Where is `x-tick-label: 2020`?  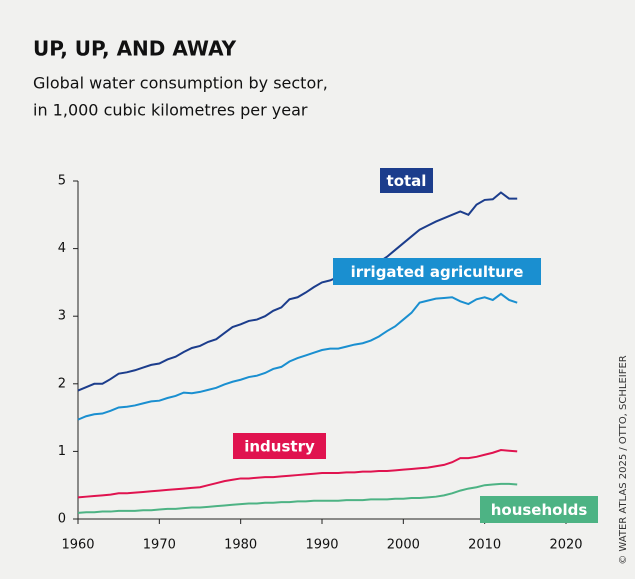
x-tick-label: 2020 is located at coordinates (565, 545).